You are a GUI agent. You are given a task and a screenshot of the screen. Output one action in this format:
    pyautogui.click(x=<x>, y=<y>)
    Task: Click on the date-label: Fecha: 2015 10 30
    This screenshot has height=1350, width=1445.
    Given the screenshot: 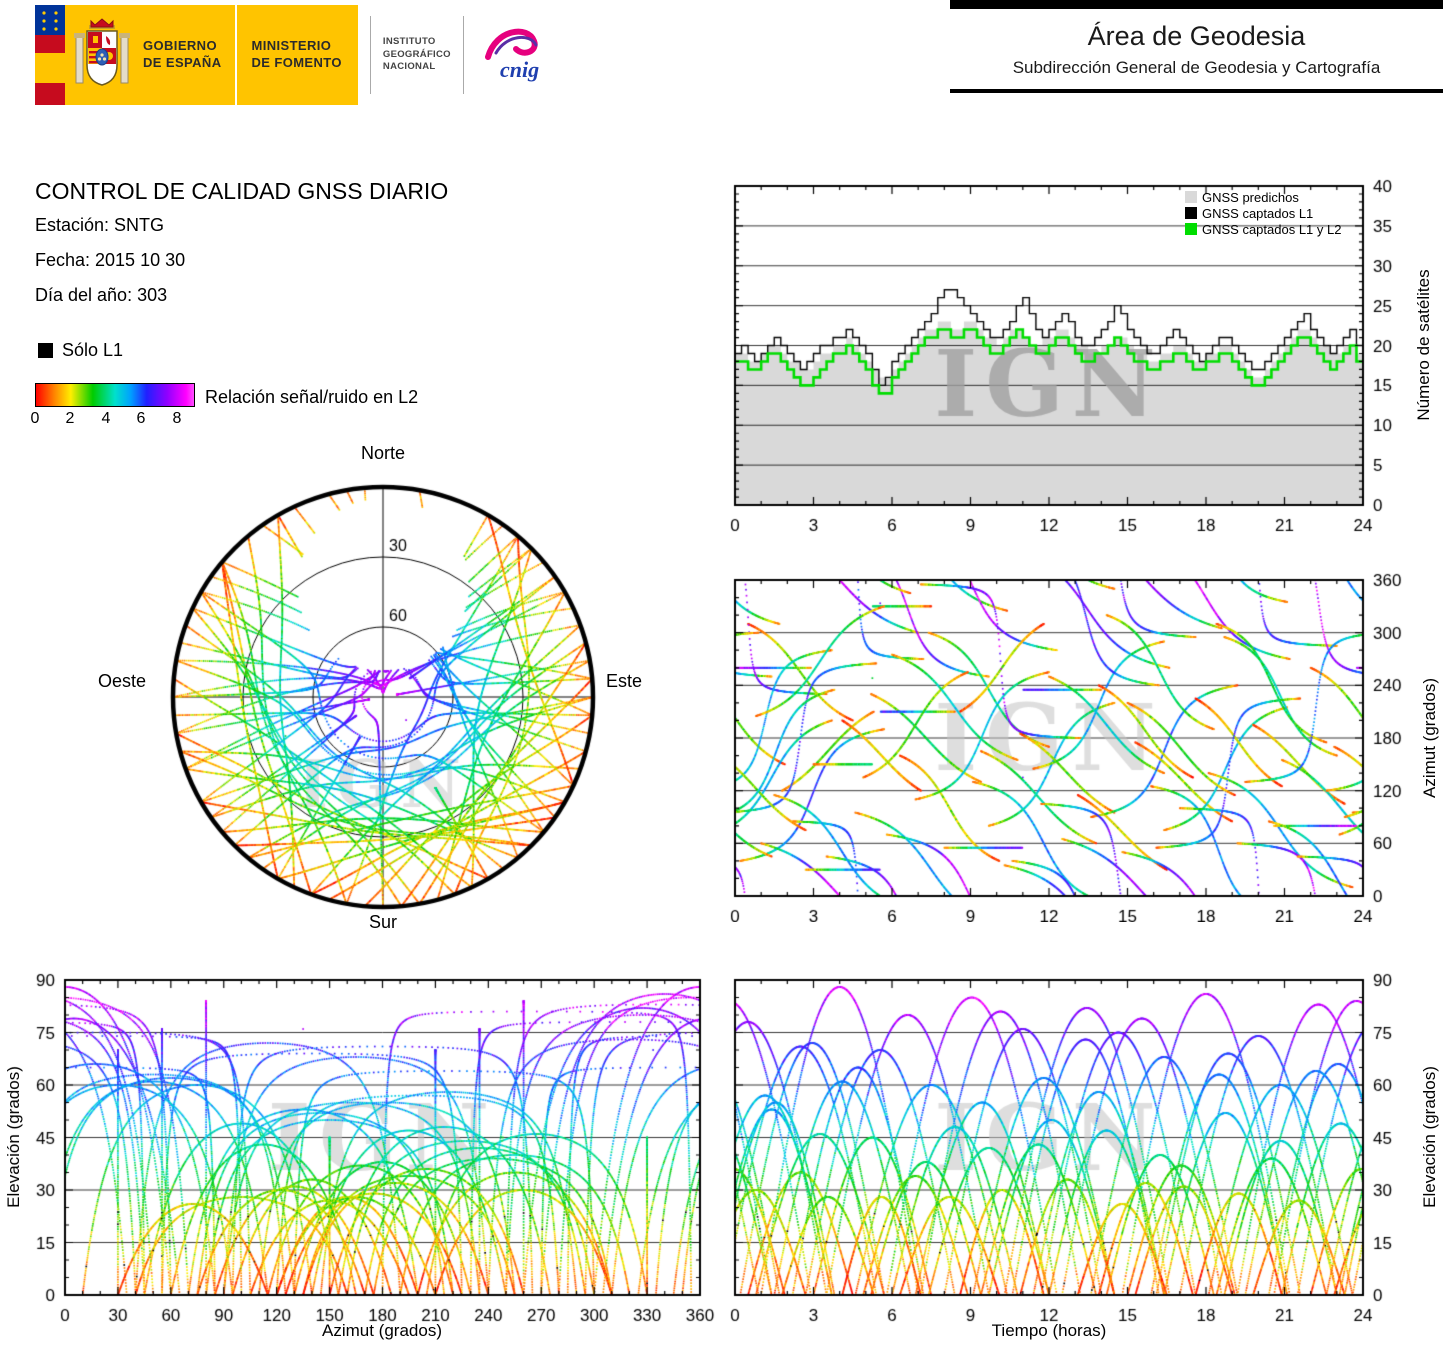 What is the action you would take?
    pyautogui.click(x=110, y=260)
    